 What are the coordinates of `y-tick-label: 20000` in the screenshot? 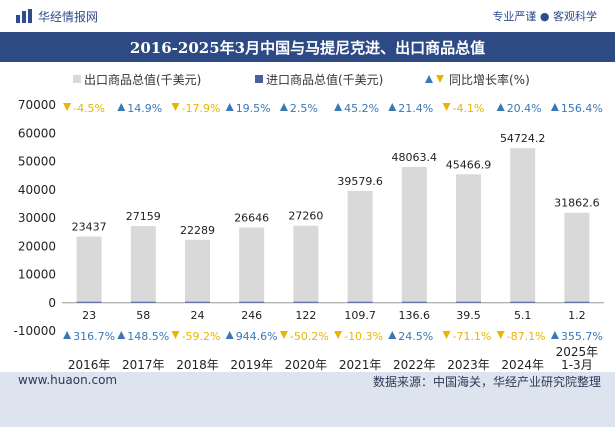 It's located at (37, 246).